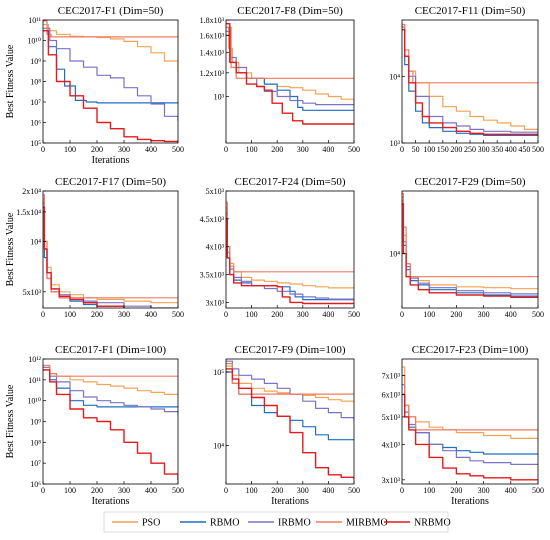 This screenshot has width=550, height=540. What do you see at coordinates (111, 501) in the screenshot?
I see `x-axis-label: Iterations` at bounding box center [111, 501].